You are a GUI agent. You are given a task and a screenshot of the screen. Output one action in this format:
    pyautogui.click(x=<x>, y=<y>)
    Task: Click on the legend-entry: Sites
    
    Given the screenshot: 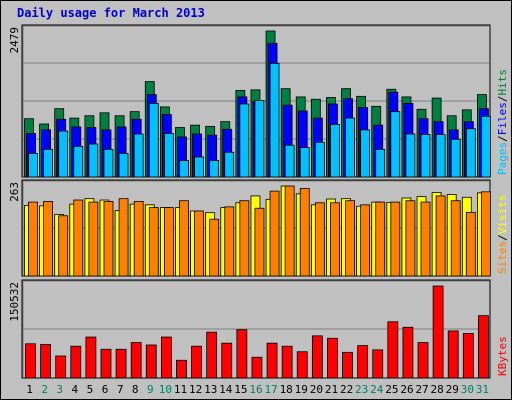 What is the action you would take?
    pyautogui.click(x=502, y=257)
    